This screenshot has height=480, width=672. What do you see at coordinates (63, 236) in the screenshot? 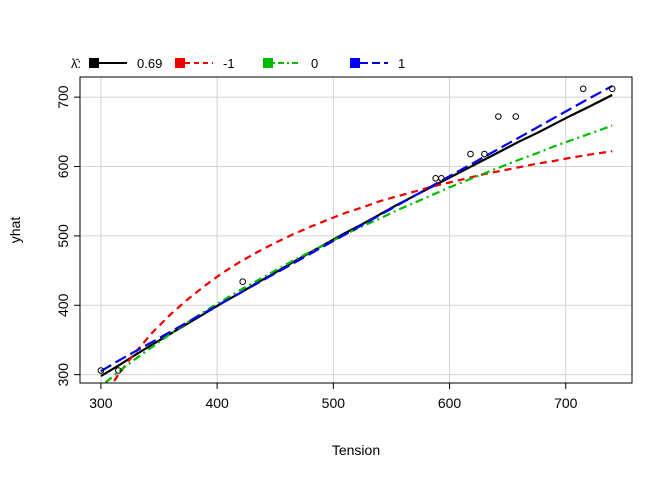
I see `y-tick-label: 500` at bounding box center [63, 236].